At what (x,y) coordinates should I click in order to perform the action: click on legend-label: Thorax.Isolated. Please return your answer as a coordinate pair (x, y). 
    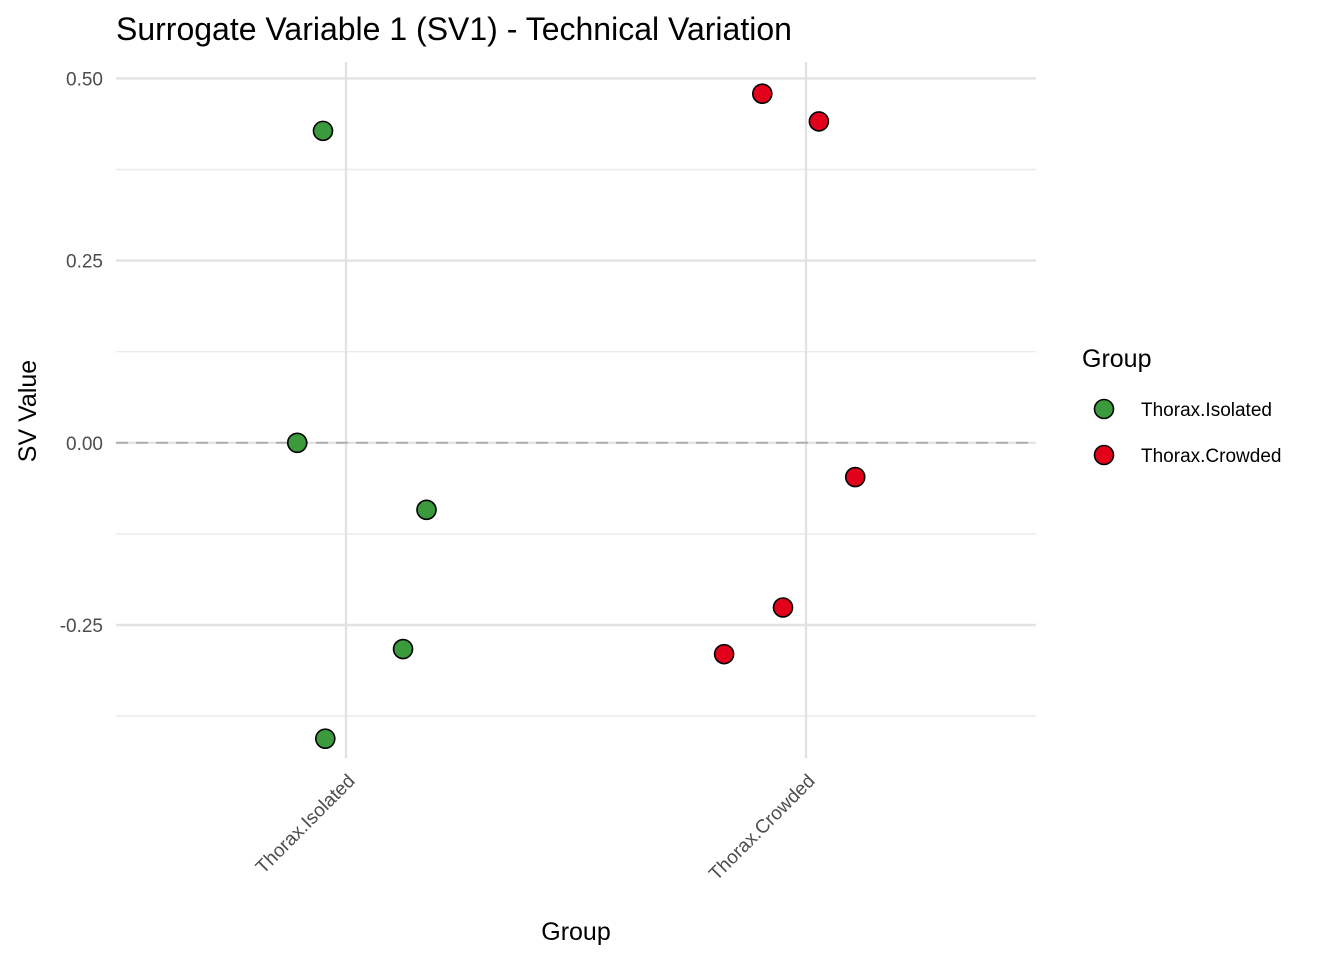
    Looking at the image, I should click on (1206, 410).